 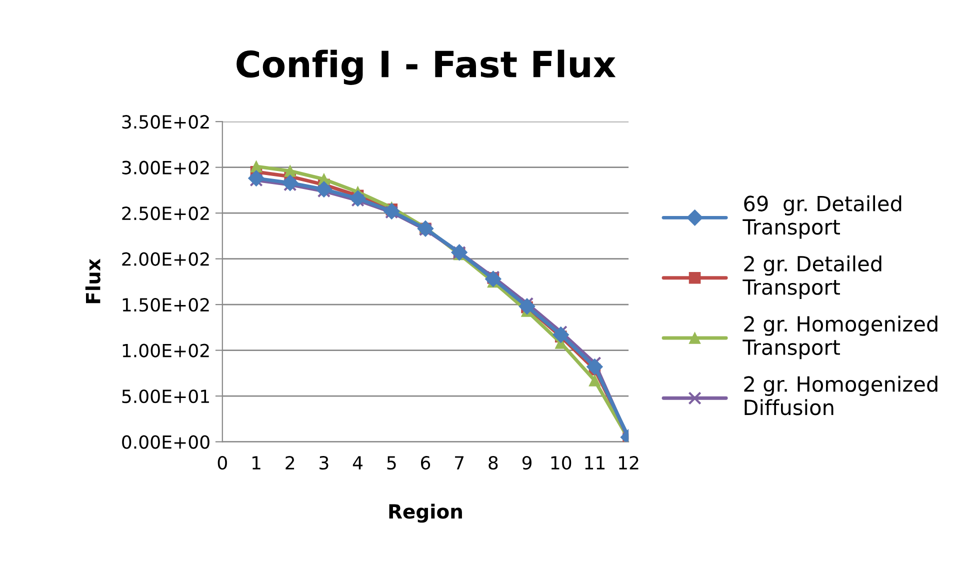 What do you see at coordinates (841, 396) in the screenshot?
I see `legend-label: 2 gr. Homogenized Diffusion` at bounding box center [841, 396].